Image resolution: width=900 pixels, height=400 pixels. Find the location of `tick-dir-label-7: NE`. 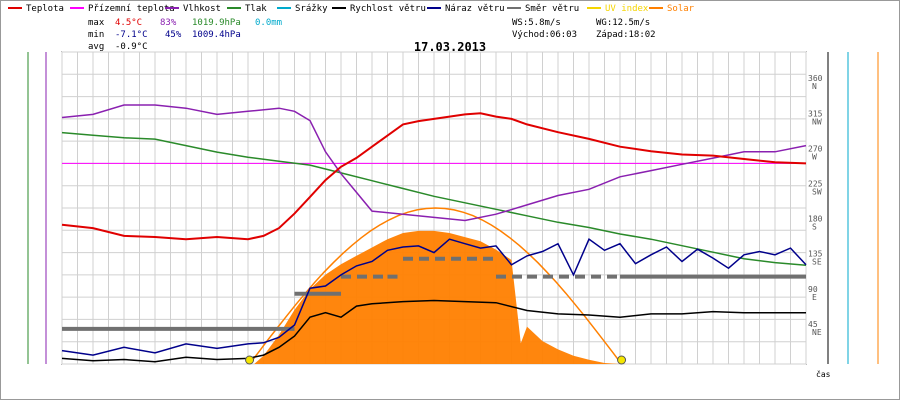

tick-dir-label-7: NE is located at coordinates (817, 332).